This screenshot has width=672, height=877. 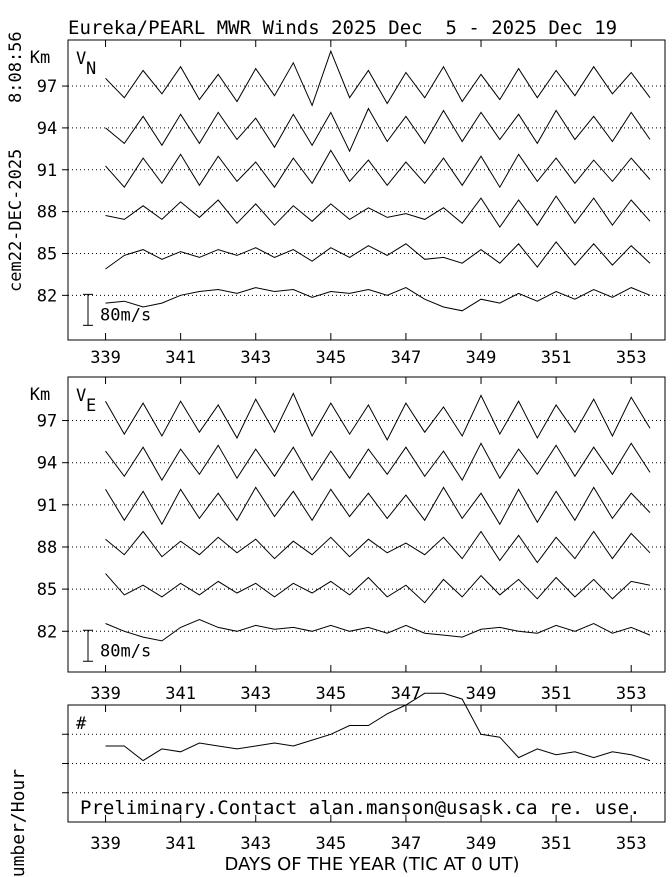 I want to click on panel-label-sub: N, so click(x=91, y=69).